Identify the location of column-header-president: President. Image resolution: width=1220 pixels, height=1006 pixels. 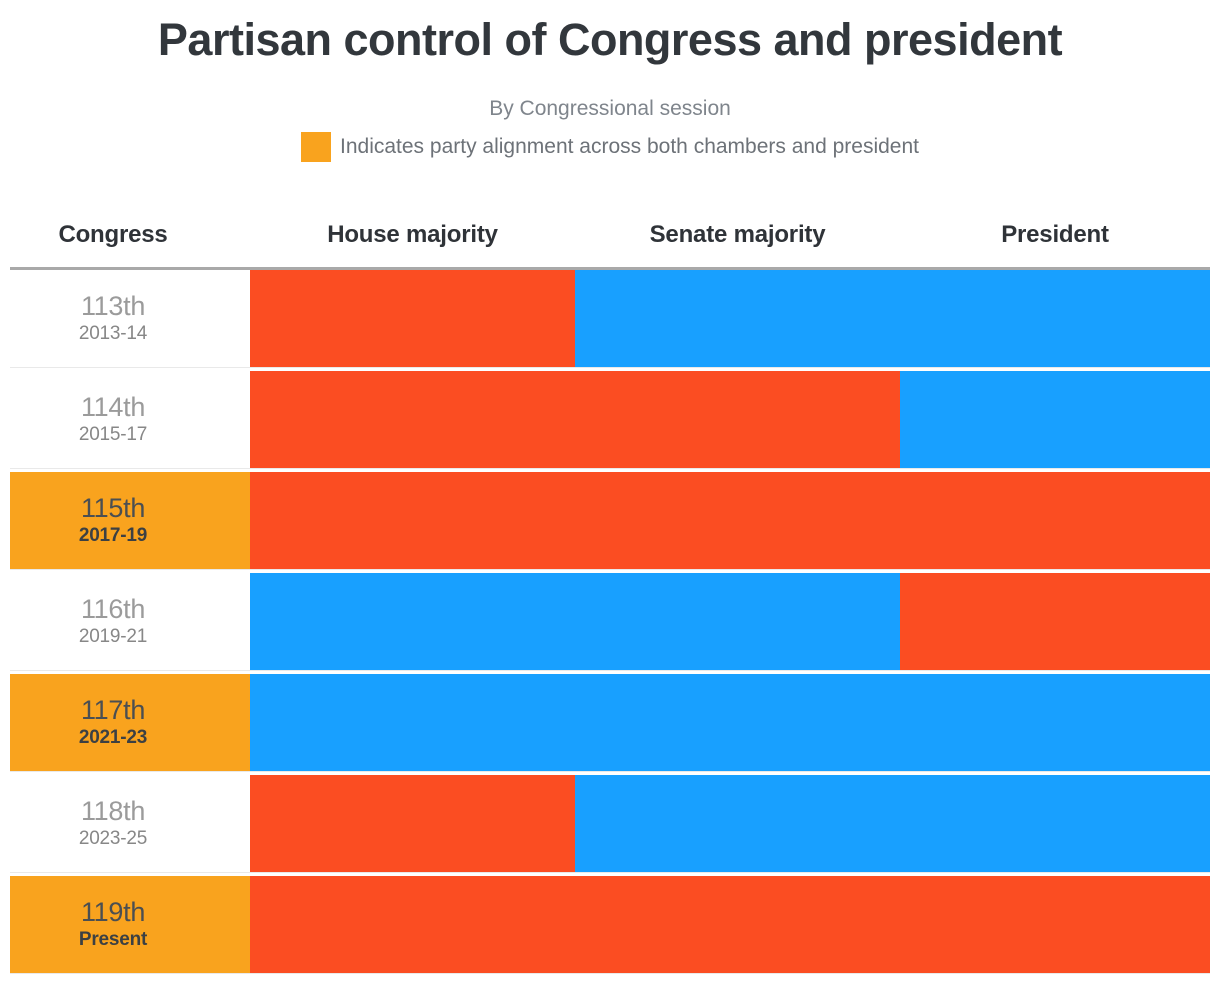
(1055, 234).